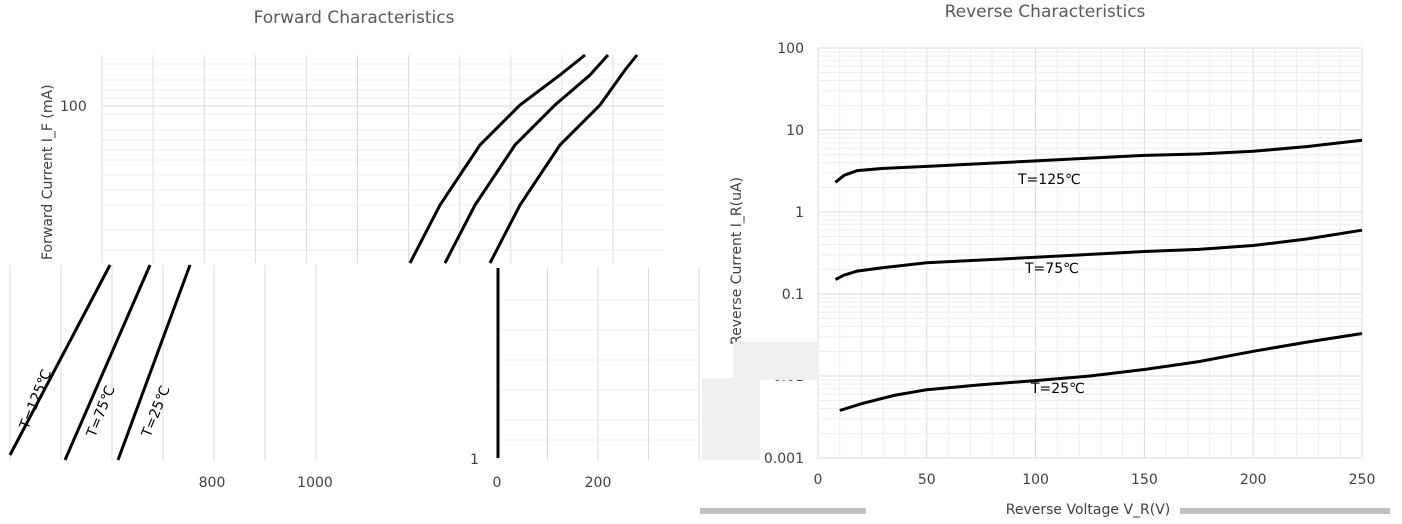  What do you see at coordinates (1045, 12) in the screenshot?
I see `reverse-chart-title: Reverse Characteristics` at bounding box center [1045, 12].